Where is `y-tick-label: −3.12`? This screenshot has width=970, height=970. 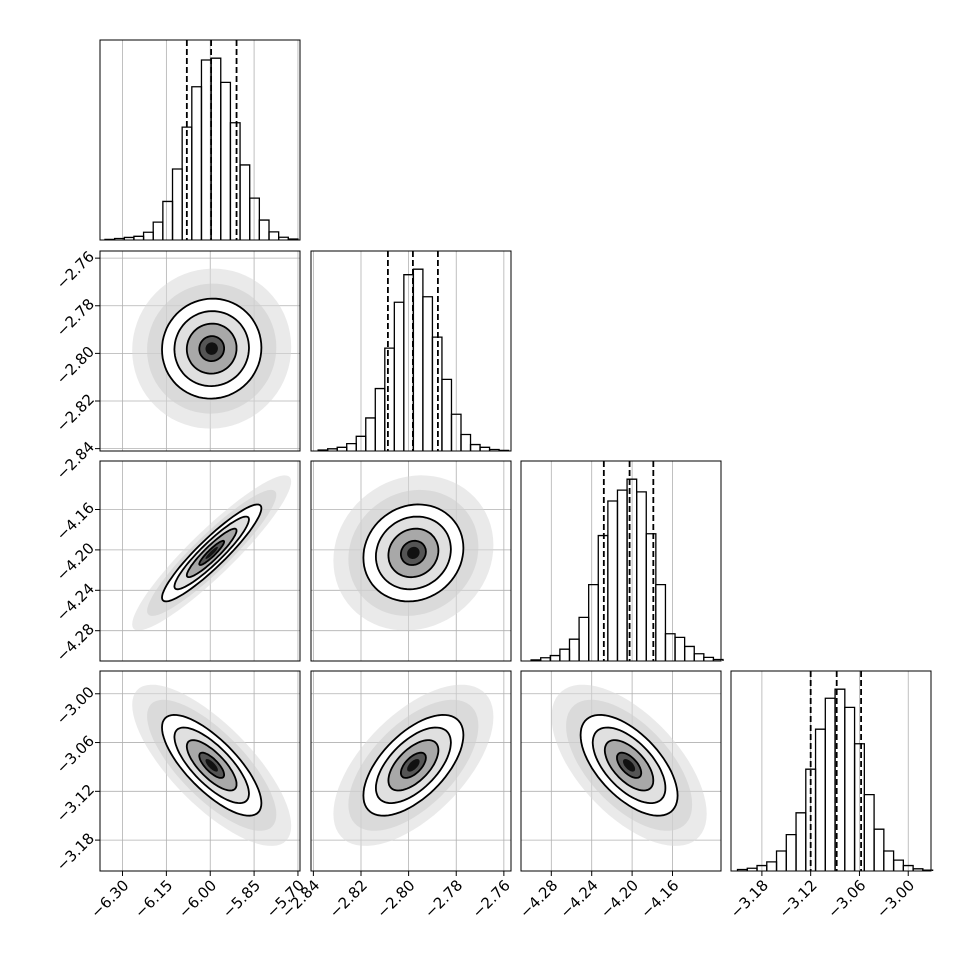
y-tick-label: −3.12 is located at coordinates (75, 803).